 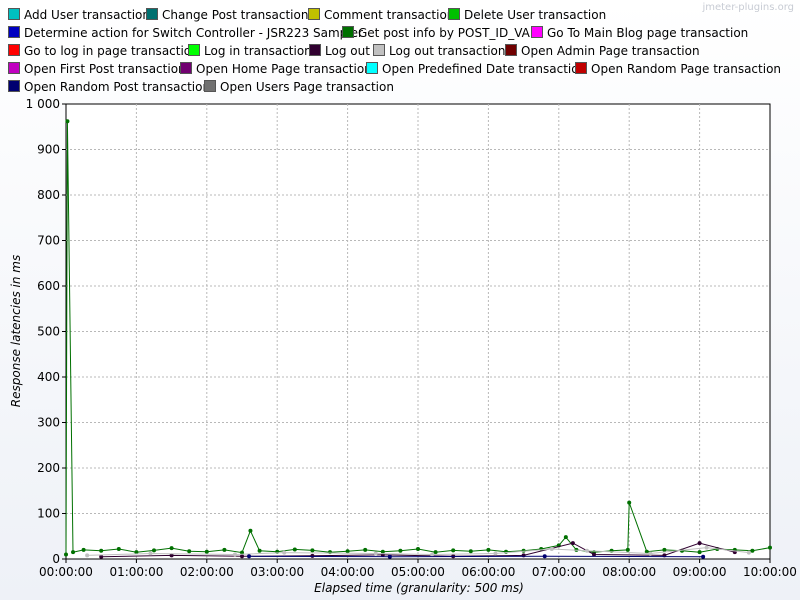 I want to click on legend-item: Log out, so click(x=339, y=51).